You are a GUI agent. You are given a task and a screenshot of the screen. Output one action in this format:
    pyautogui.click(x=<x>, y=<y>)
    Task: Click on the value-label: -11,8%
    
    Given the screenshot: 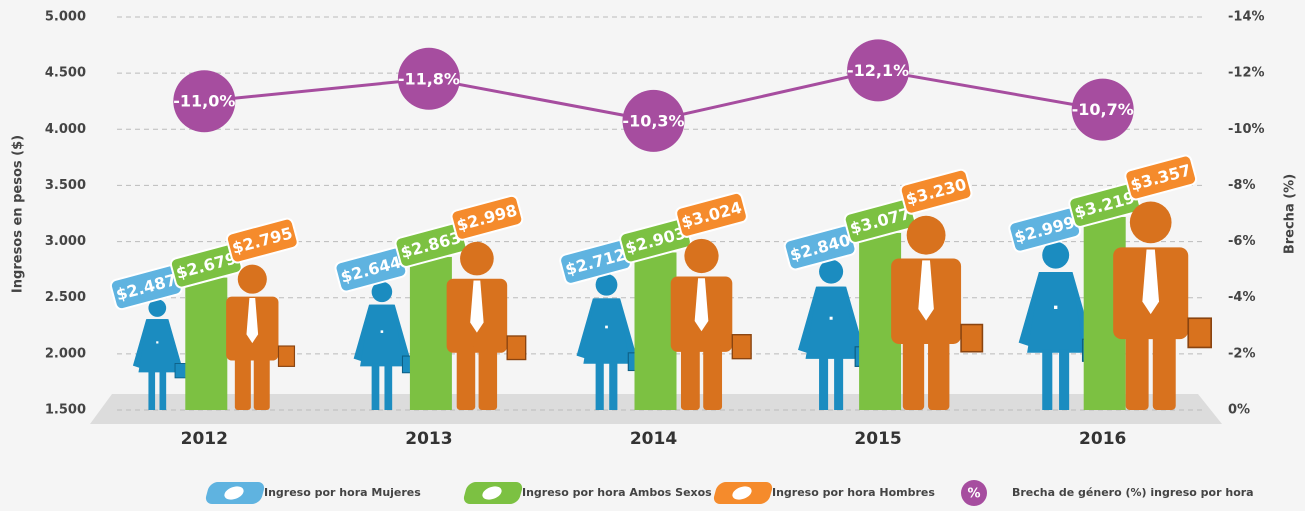 What is the action you would take?
    pyautogui.click(x=429, y=78)
    